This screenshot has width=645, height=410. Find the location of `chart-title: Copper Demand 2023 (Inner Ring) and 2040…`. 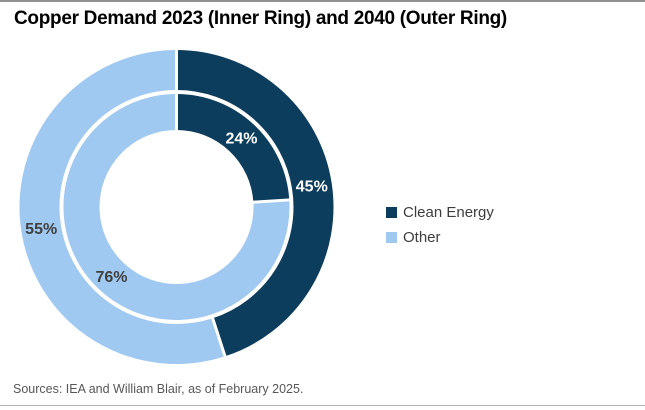

chart-title: Copper Demand 2023 (Inner Ring) and 2040… is located at coordinates (260, 18).